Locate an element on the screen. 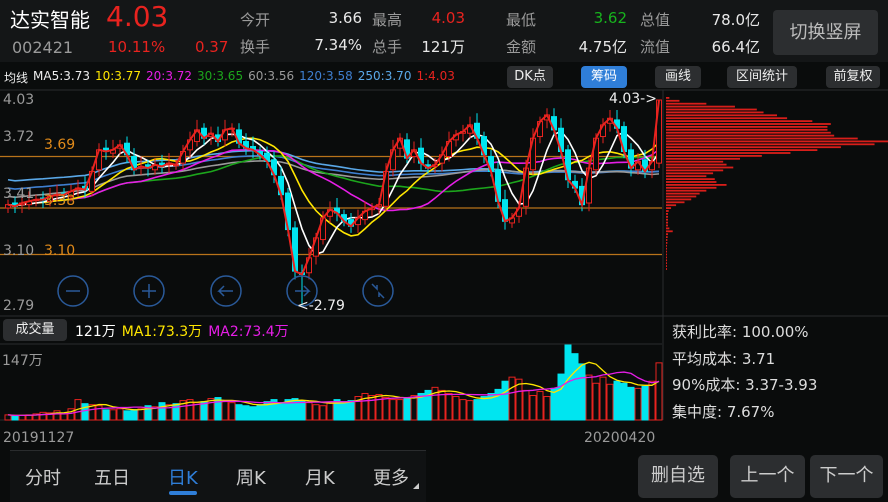  axis-label-2: 3.72 is located at coordinates (19, 137).